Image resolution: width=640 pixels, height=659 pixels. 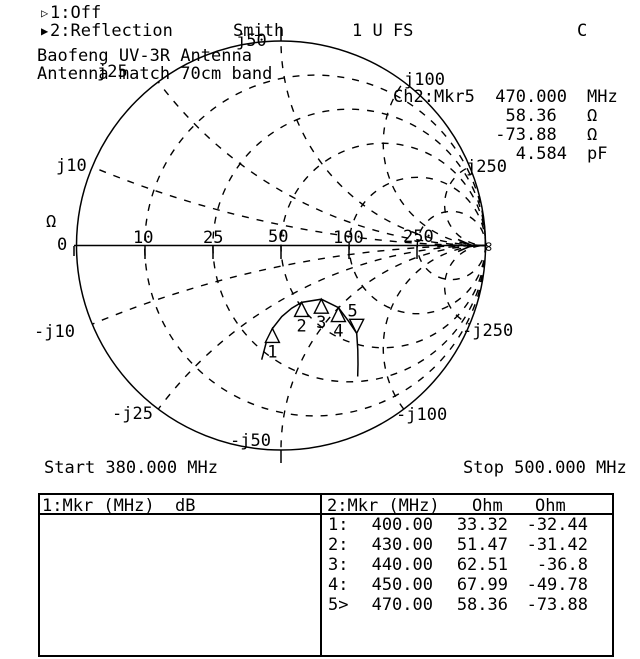 What do you see at coordinates (418, 237) in the screenshot?
I see `grid-label-r250: 250` at bounding box center [418, 237].